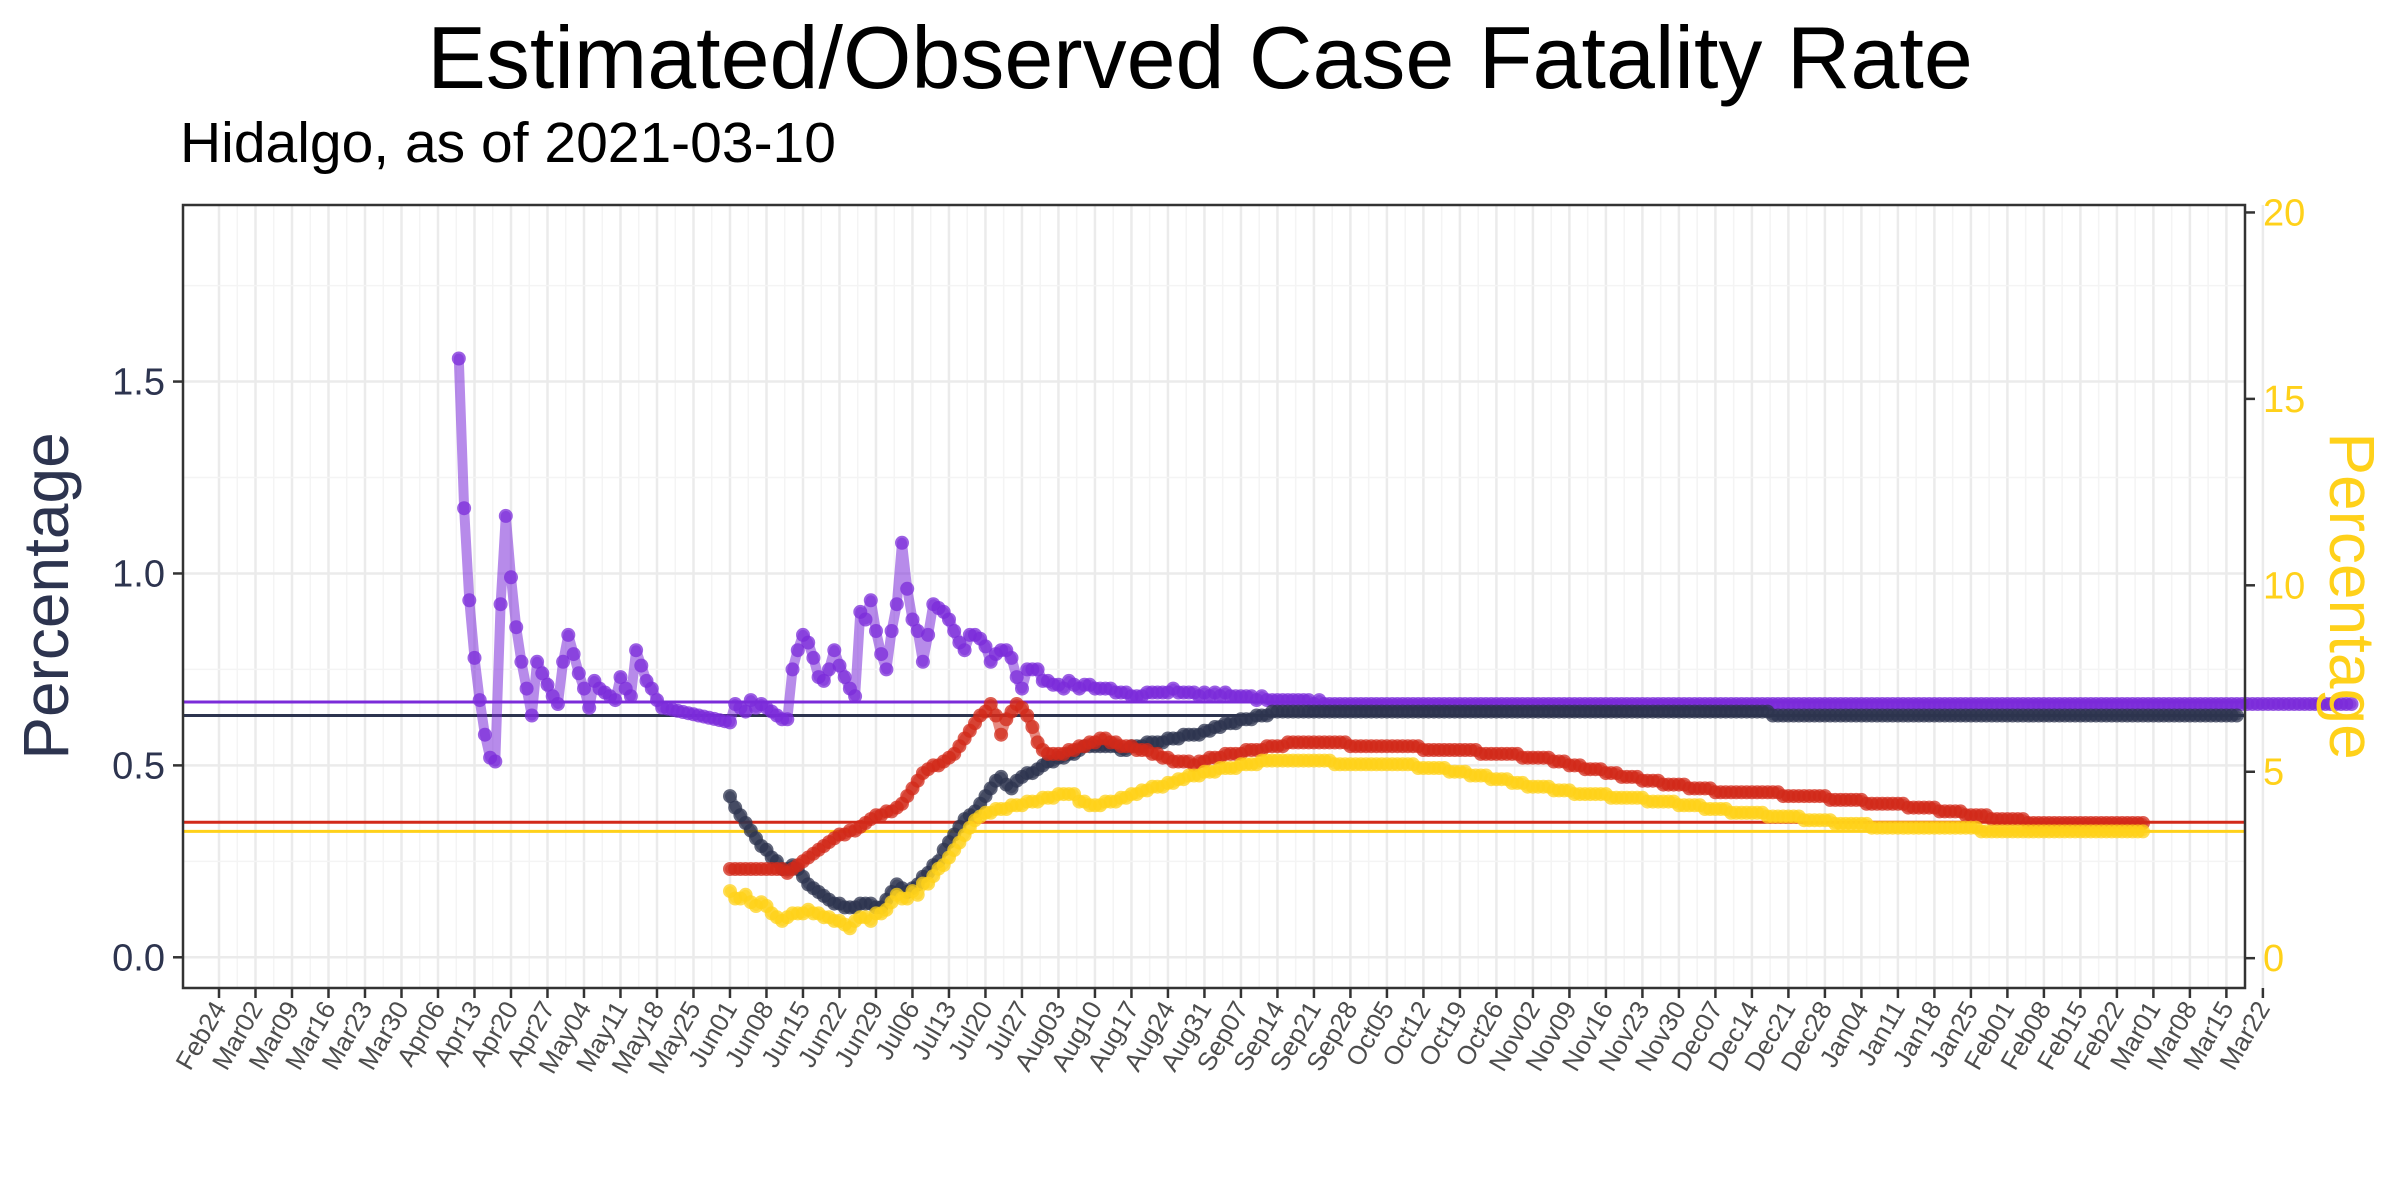 This screenshot has height=1200, width=2400. Describe the element at coordinates (1200, 57) in the screenshot. I see `chart-title: Estimated/Observed Case Fatality Rate` at that location.